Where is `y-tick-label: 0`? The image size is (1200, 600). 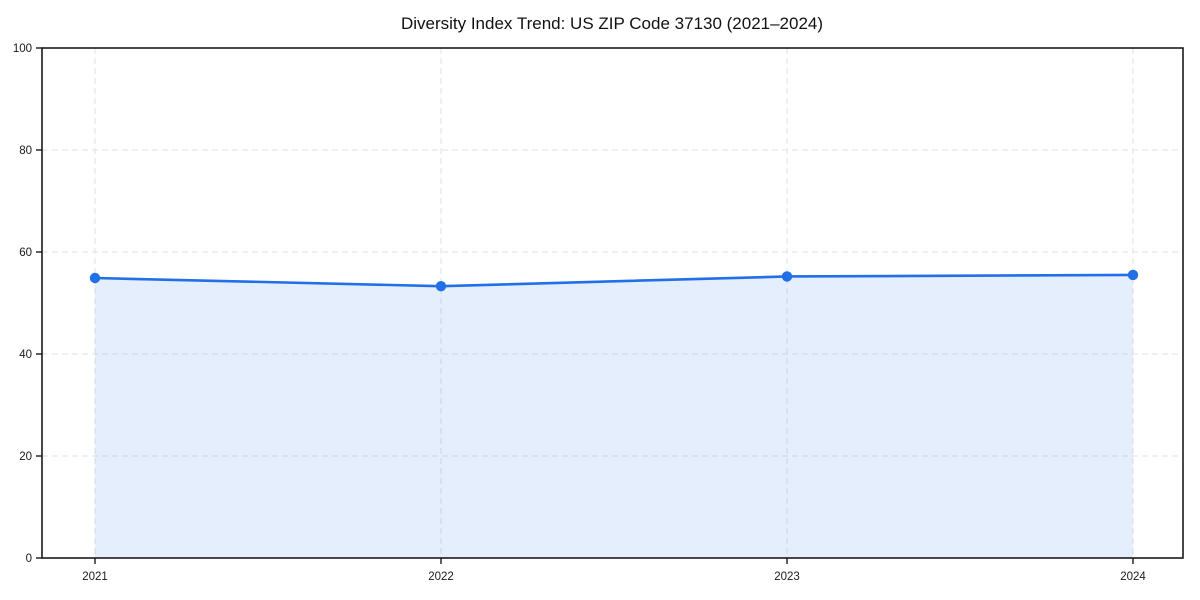 y-tick-label: 0 is located at coordinates (29, 559).